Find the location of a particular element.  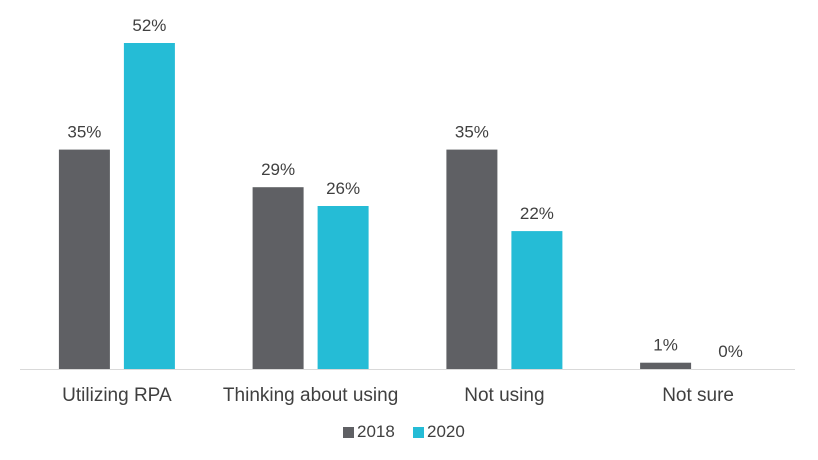

value-label-2018-1: 29% is located at coordinates (278, 169).